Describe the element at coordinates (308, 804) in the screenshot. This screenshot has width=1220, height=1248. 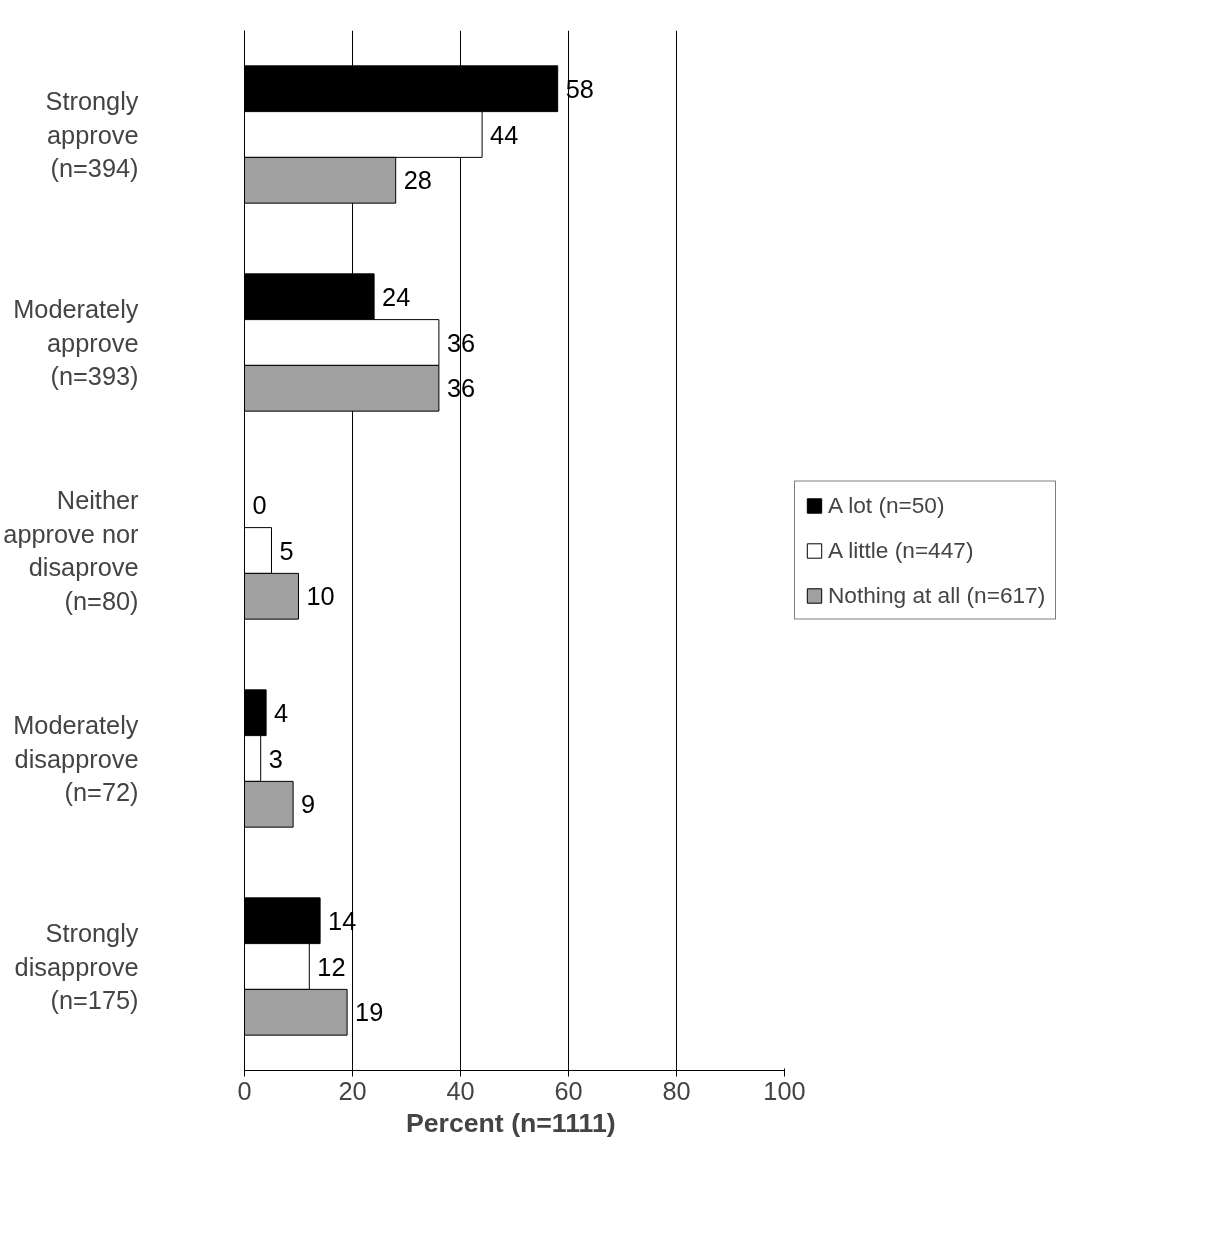
I see `data-label: 9` at that location.